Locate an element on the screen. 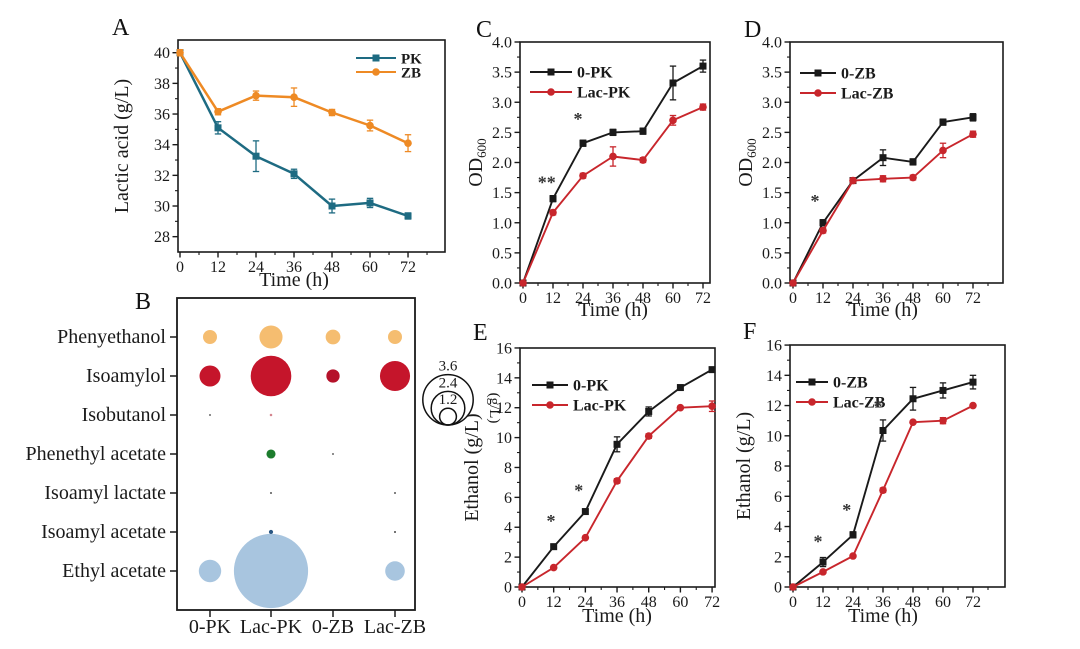 This screenshot has height=649, width=1080. x-tick-label: 48 is located at coordinates (913, 298).